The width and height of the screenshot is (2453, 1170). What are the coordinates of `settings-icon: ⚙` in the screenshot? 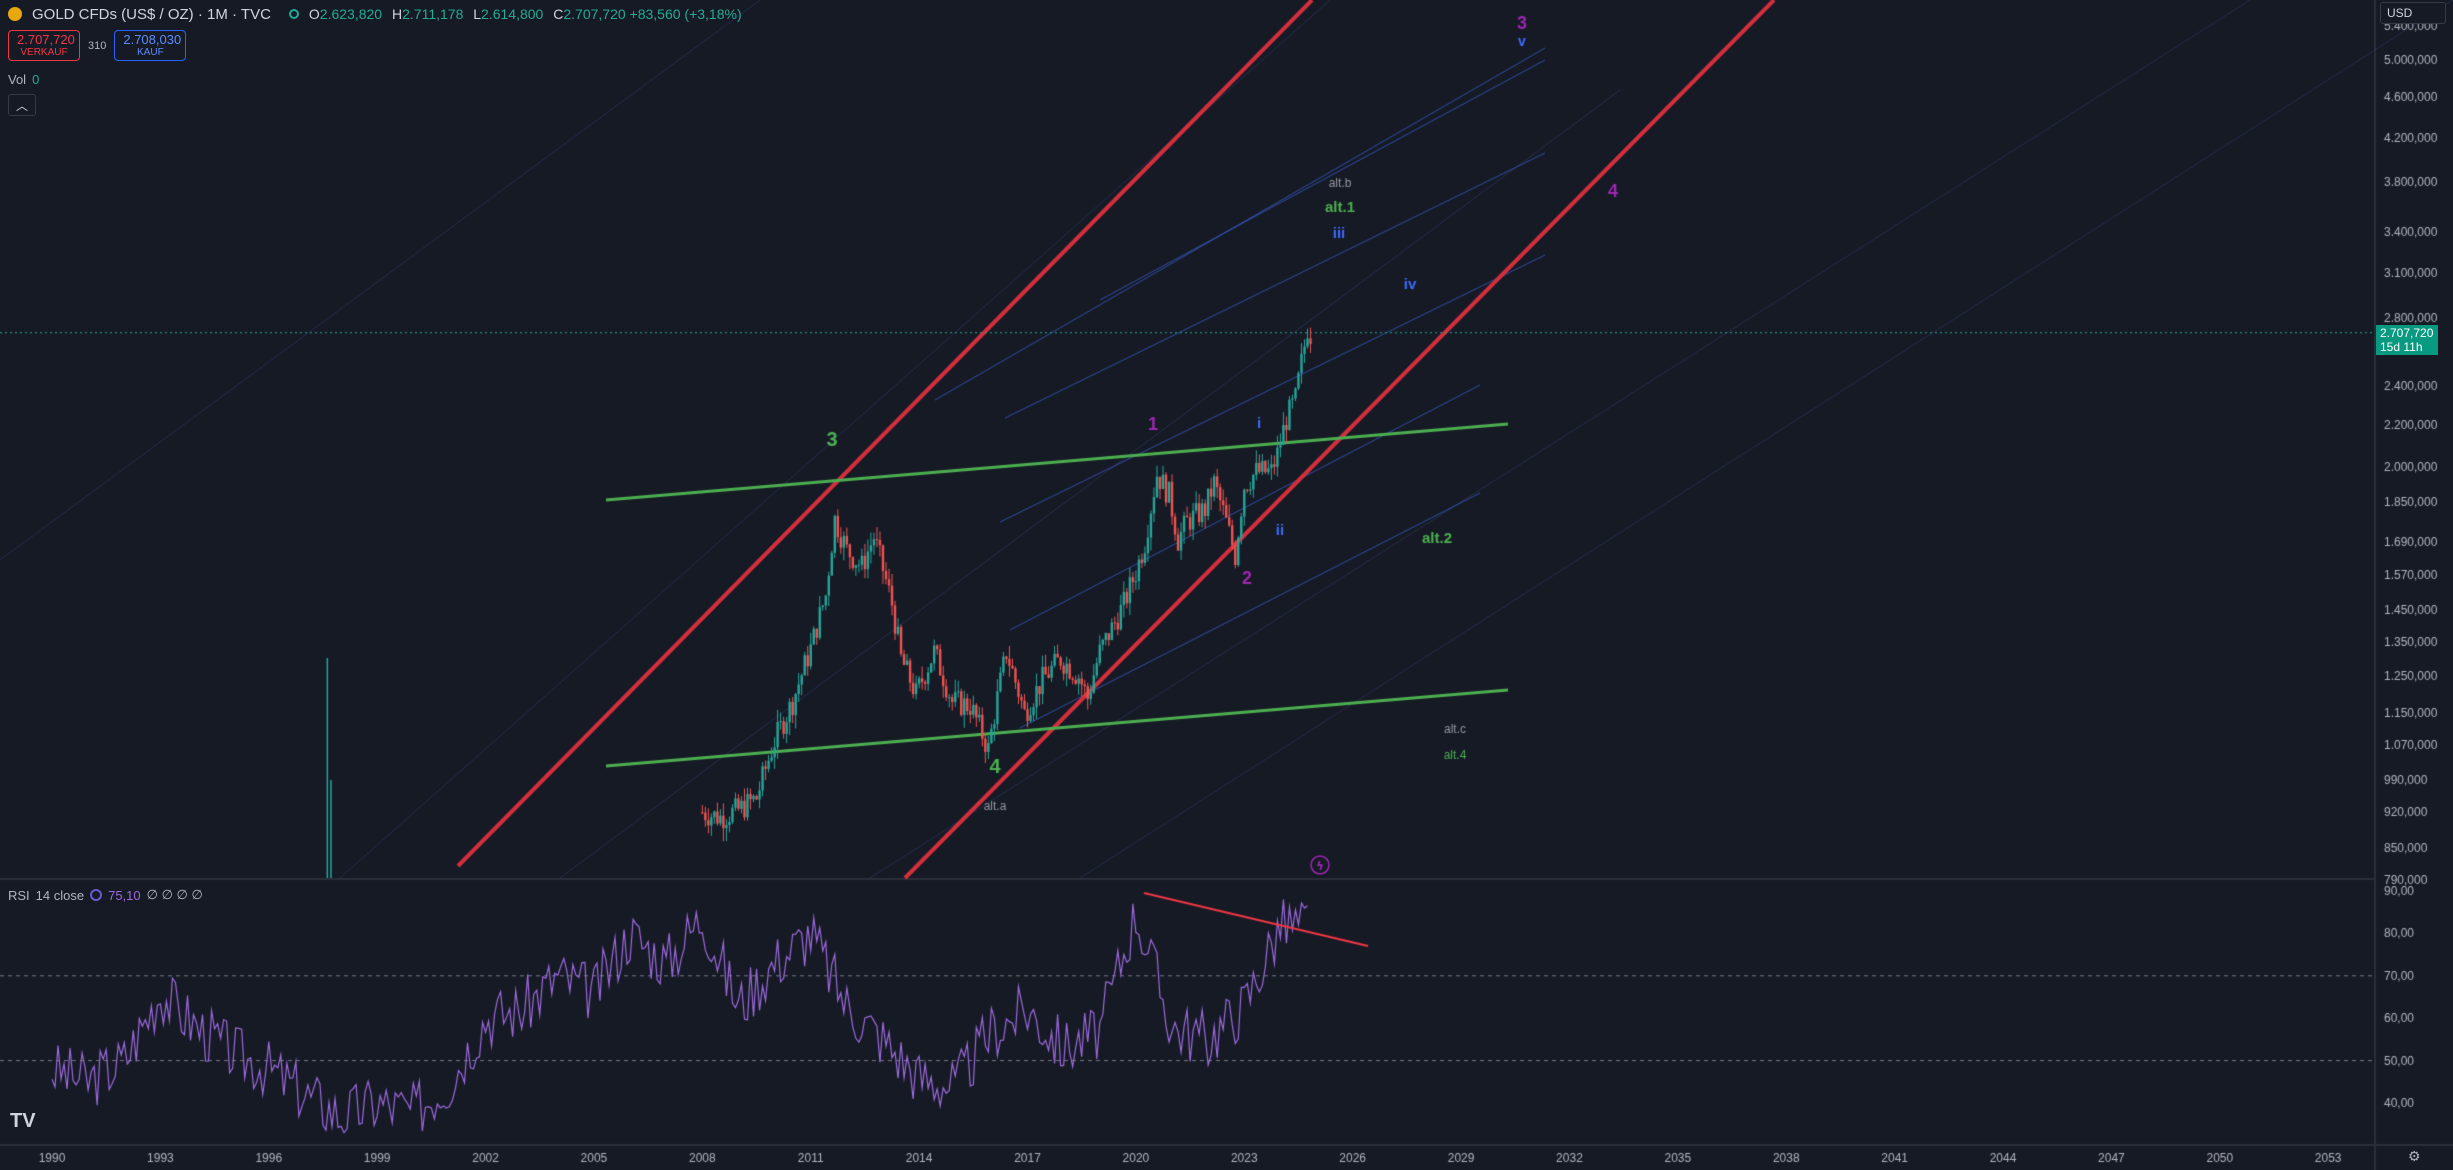 It's located at (2414, 1156).